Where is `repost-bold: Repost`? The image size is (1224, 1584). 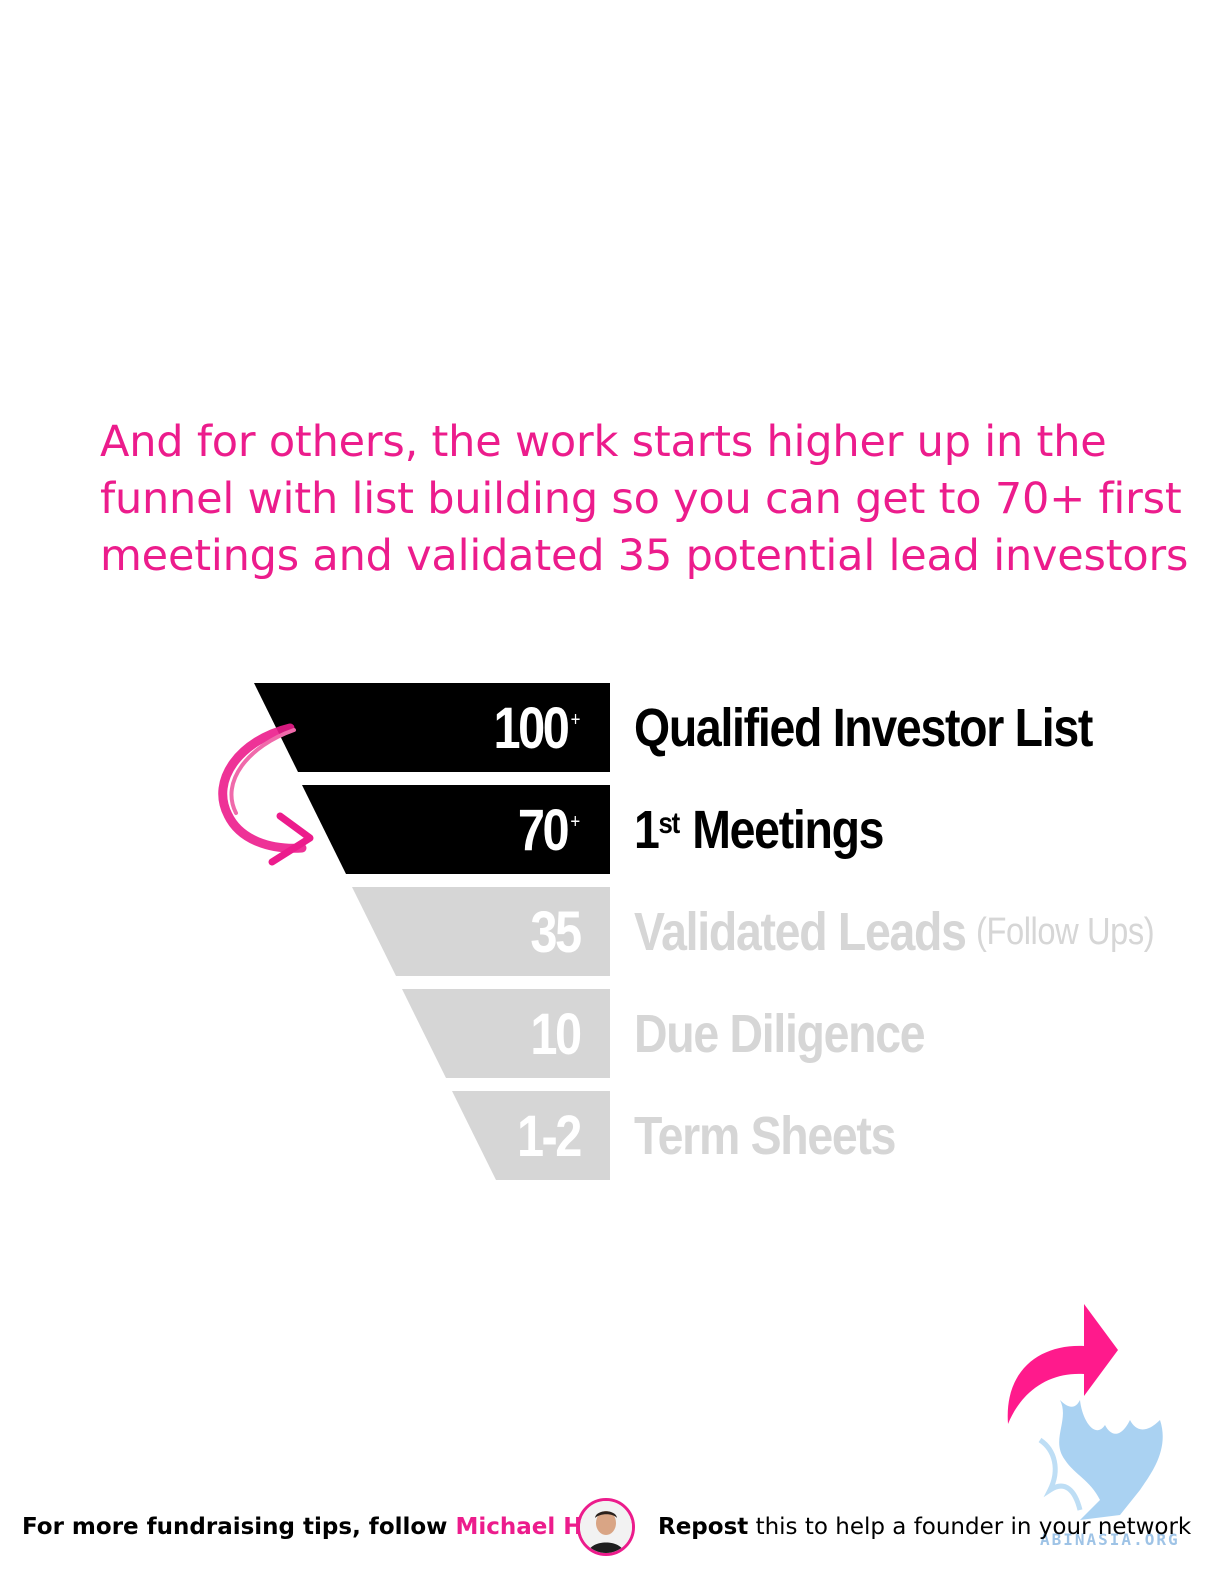
repost-bold: Repost is located at coordinates (703, 1527).